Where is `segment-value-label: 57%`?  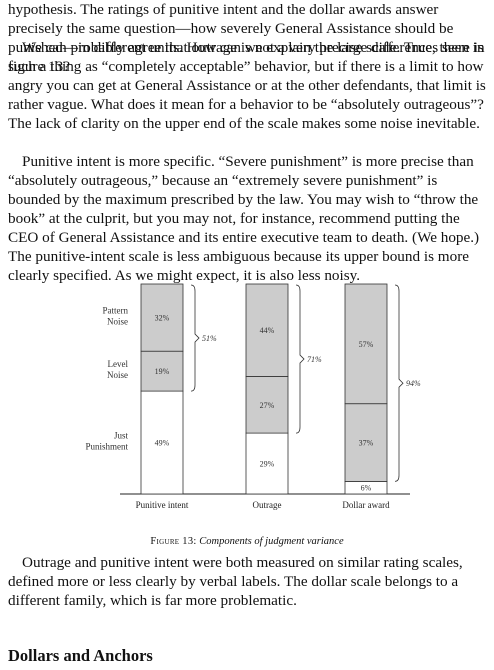
segment-value-label: 57% is located at coordinates (366, 344).